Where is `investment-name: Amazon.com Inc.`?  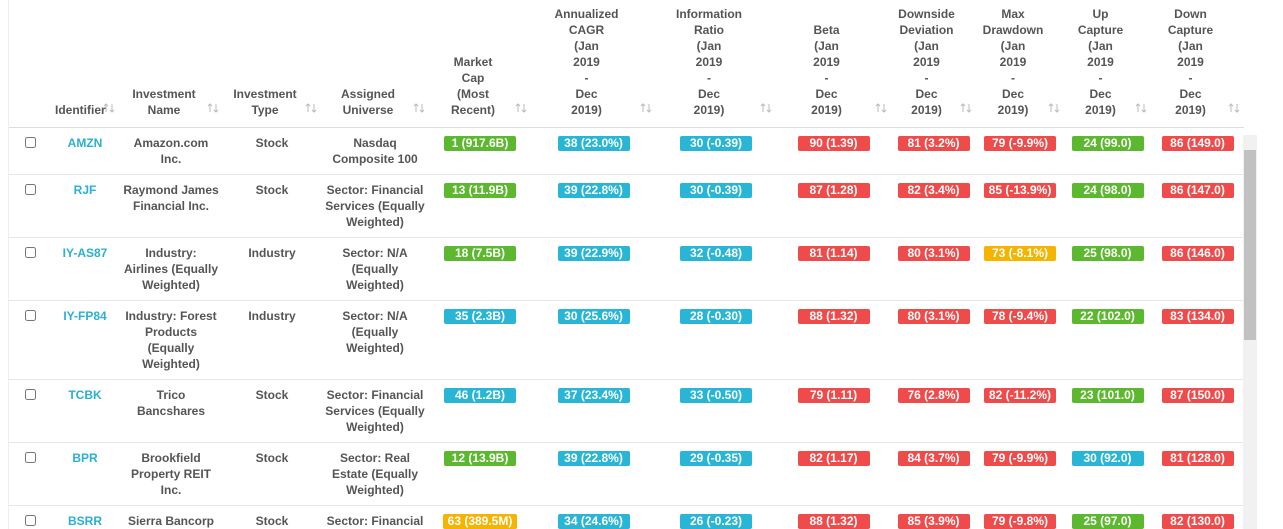
investment-name: Amazon.com Inc. is located at coordinates (171, 151).